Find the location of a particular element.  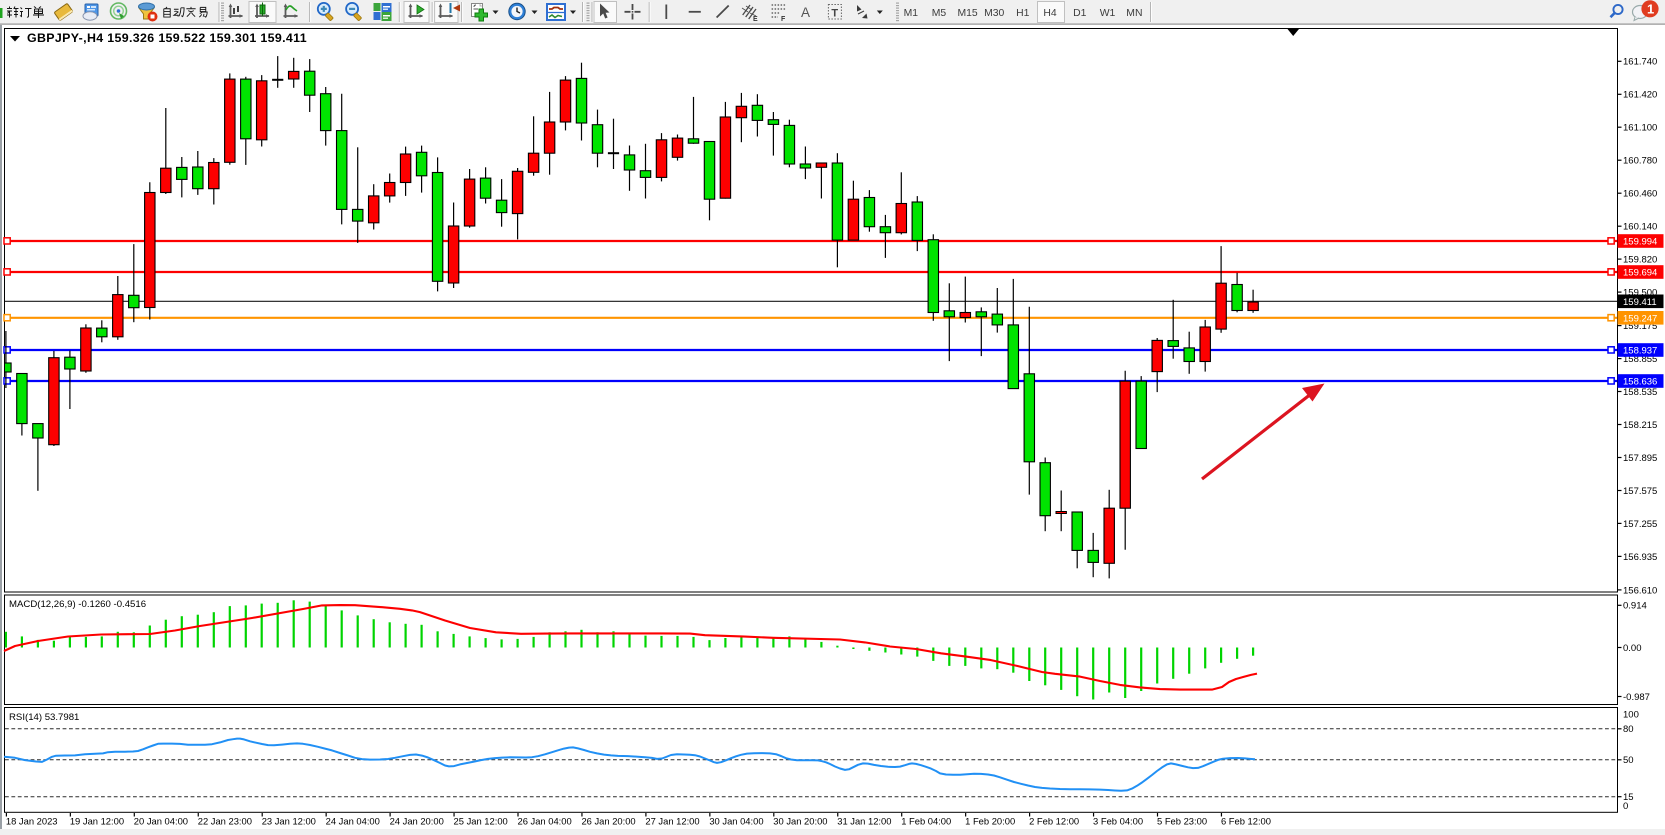

svg-text: 156.610 is located at coordinates (1640, 590).